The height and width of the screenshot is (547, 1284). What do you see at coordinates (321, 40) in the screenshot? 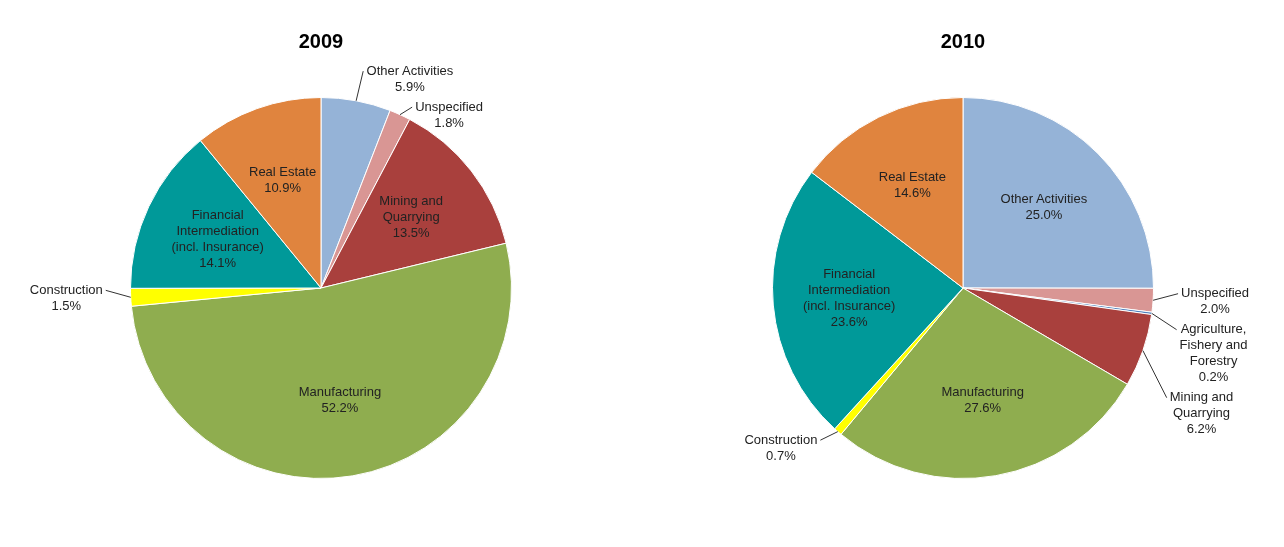
I see `chart-title: 2009` at bounding box center [321, 40].